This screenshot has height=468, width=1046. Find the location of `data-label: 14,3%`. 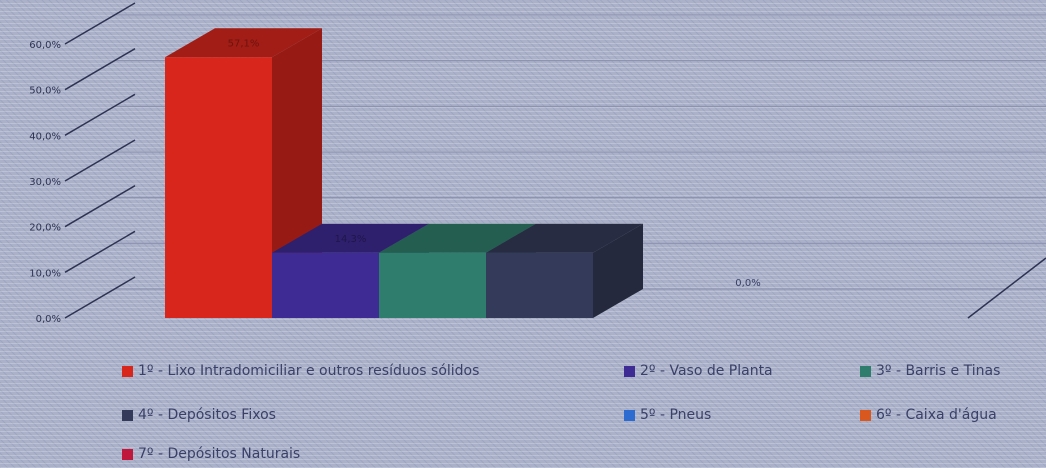

data-label: 14,3% is located at coordinates (351, 239).